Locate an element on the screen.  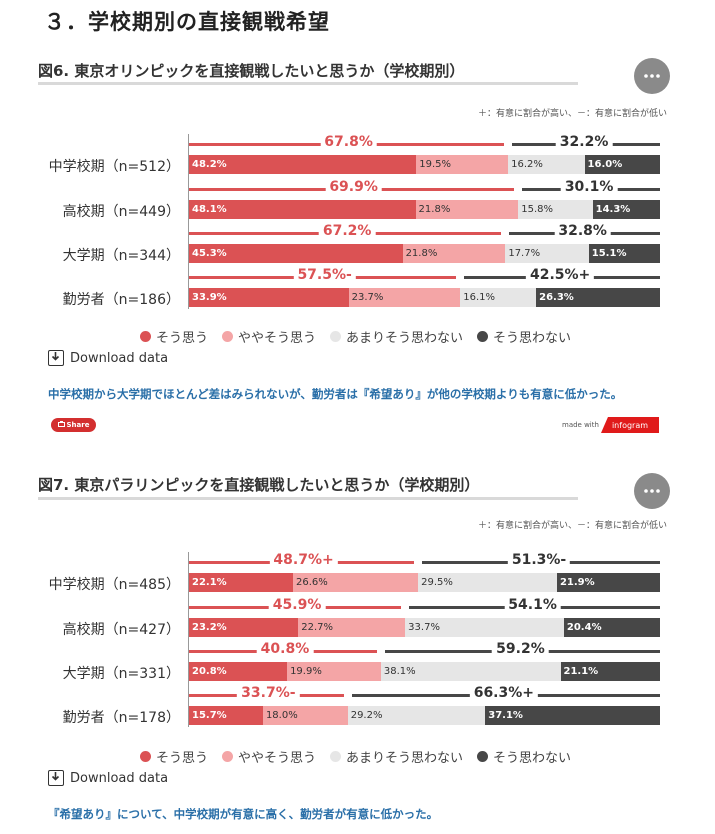
bar-segment-1: 22.7% is located at coordinates (352, 627).